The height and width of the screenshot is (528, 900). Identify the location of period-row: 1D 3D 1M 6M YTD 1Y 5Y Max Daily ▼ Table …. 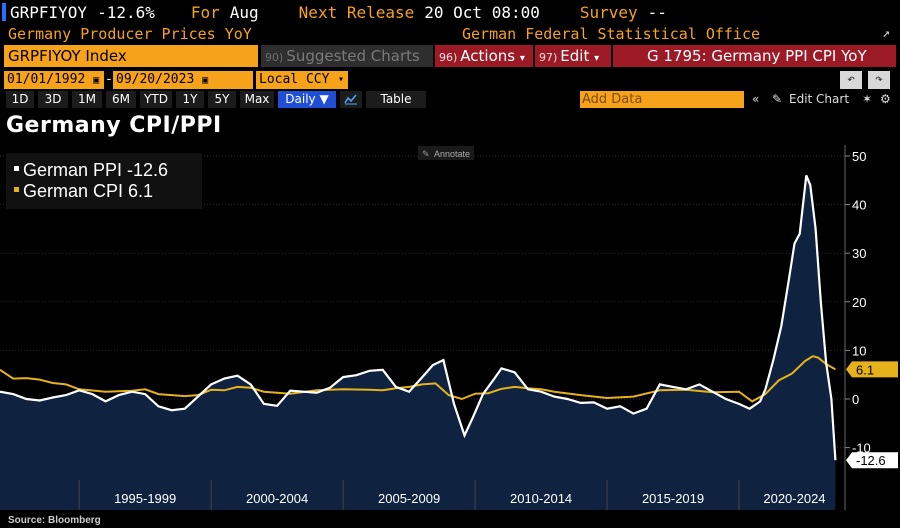
(450, 100).